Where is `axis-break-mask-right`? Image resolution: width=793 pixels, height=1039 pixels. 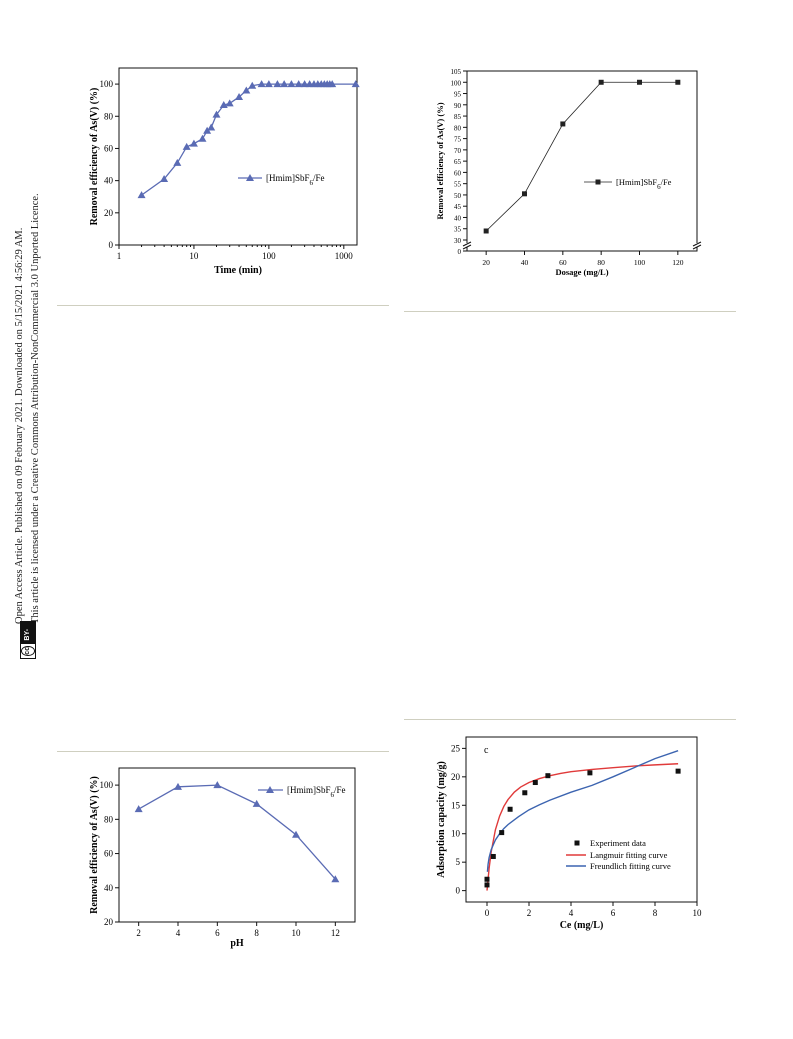
axis-break-mask-right is located at coordinates (697, 245).